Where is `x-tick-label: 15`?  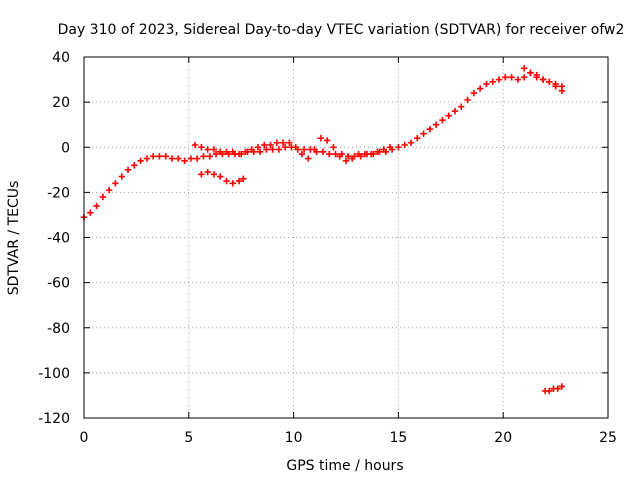
x-tick-label: 15 is located at coordinates (398, 438).